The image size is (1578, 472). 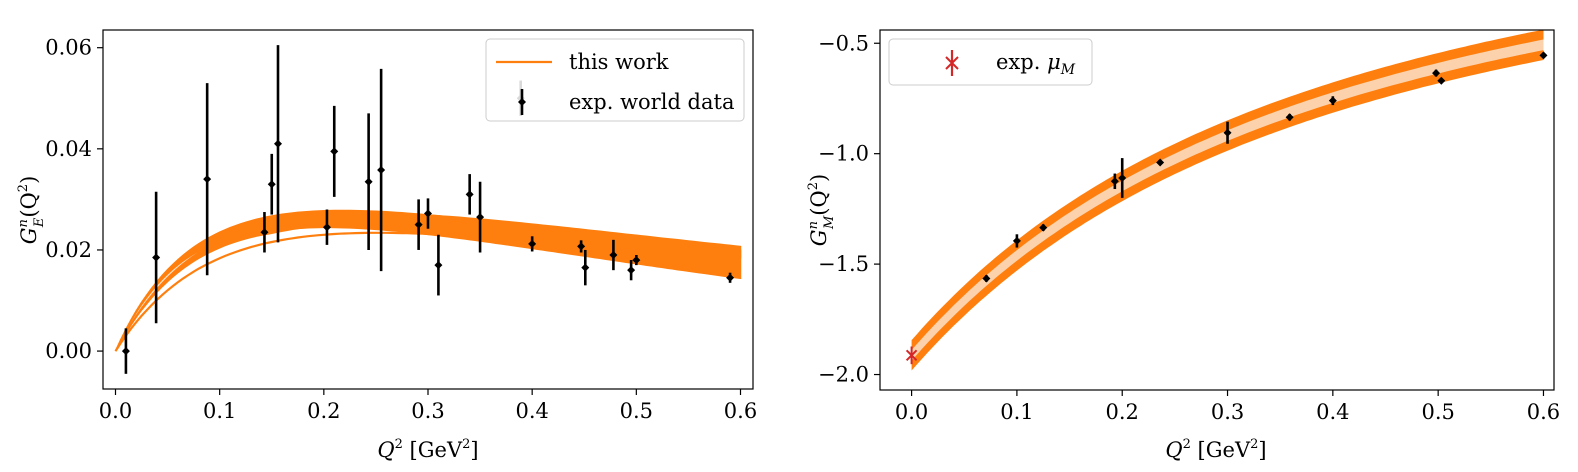 I want to click on ge-y-tick-label: 0.04, so click(x=68, y=149).